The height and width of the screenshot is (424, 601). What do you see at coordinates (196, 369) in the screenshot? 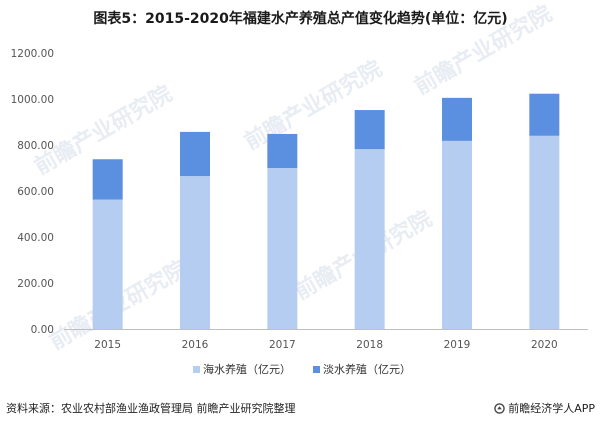
I see `legend-swatch-seawater` at bounding box center [196, 369].